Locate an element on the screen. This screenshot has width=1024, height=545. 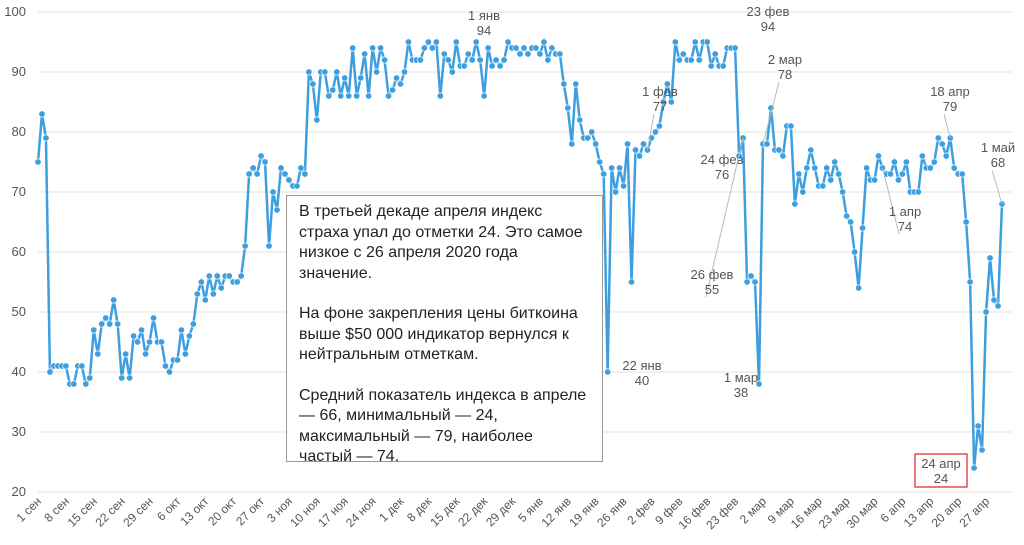
x-tick-label: 15 сен is located at coordinates (82, 511).